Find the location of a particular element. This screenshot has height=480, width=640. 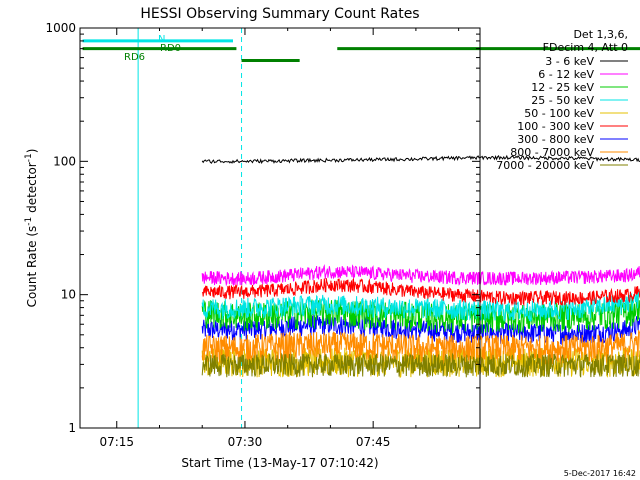

x-tick-label-07:45: 07:45 is located at coordinates (373, 442).